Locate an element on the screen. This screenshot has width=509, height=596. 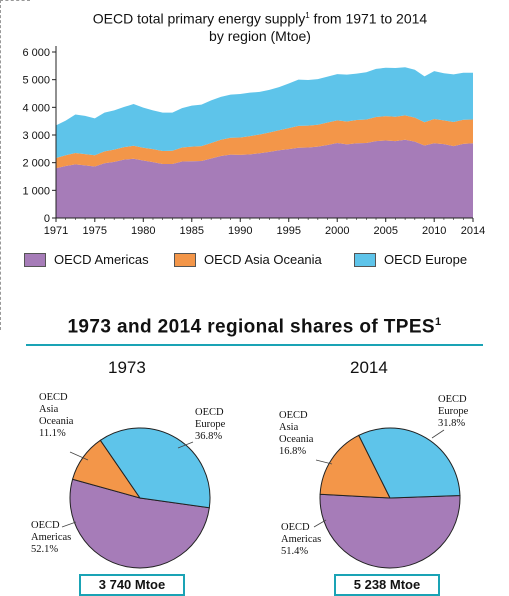
pie-2014-label-asia-oceania: OECD Asia Oceania 16.8% is located at coordinates (296, 433).